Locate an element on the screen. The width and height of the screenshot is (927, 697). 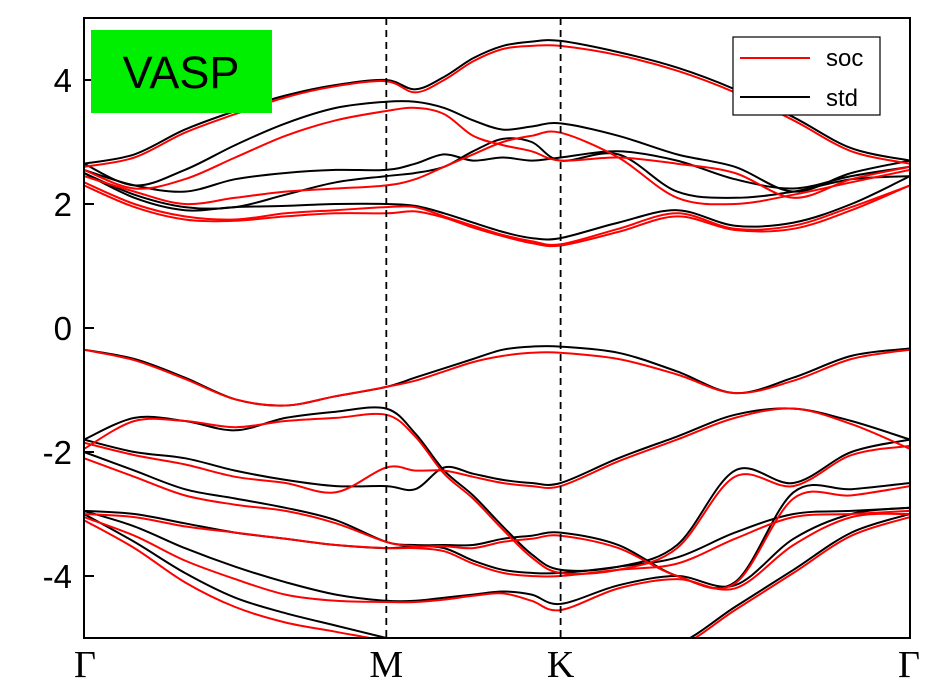
legend-box is located at coordinates (806, 76).